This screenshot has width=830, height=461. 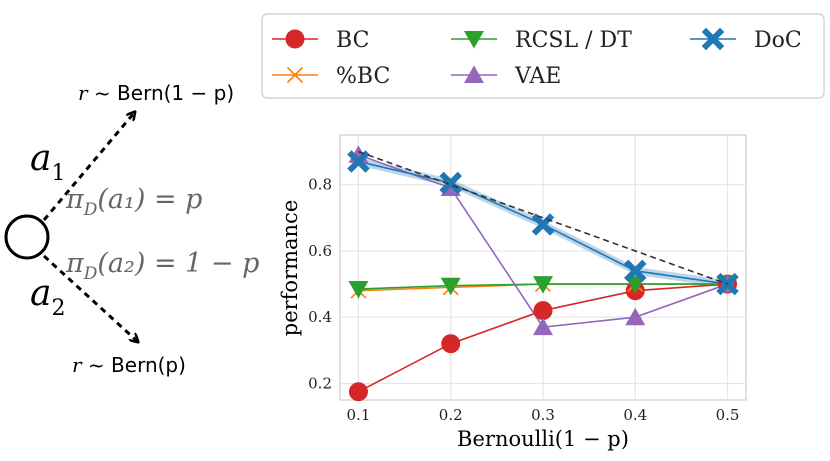 I want to click on x-tick-label: 0.2, so click(x=451, y=415).